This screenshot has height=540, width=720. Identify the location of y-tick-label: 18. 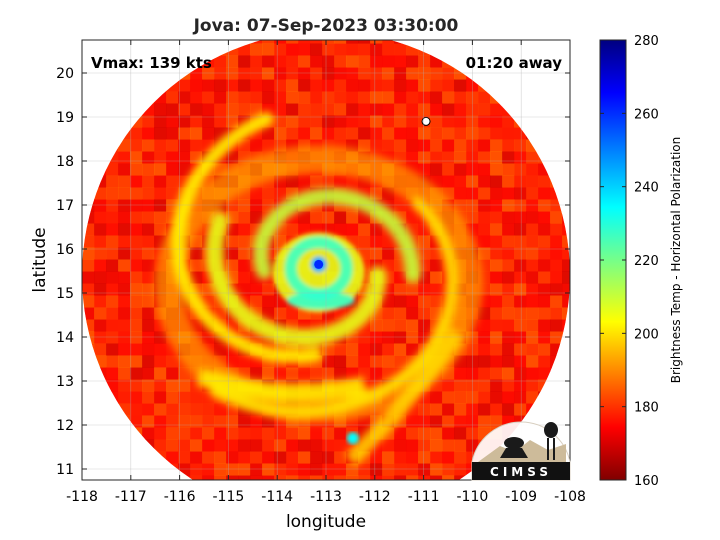
(65, 162).